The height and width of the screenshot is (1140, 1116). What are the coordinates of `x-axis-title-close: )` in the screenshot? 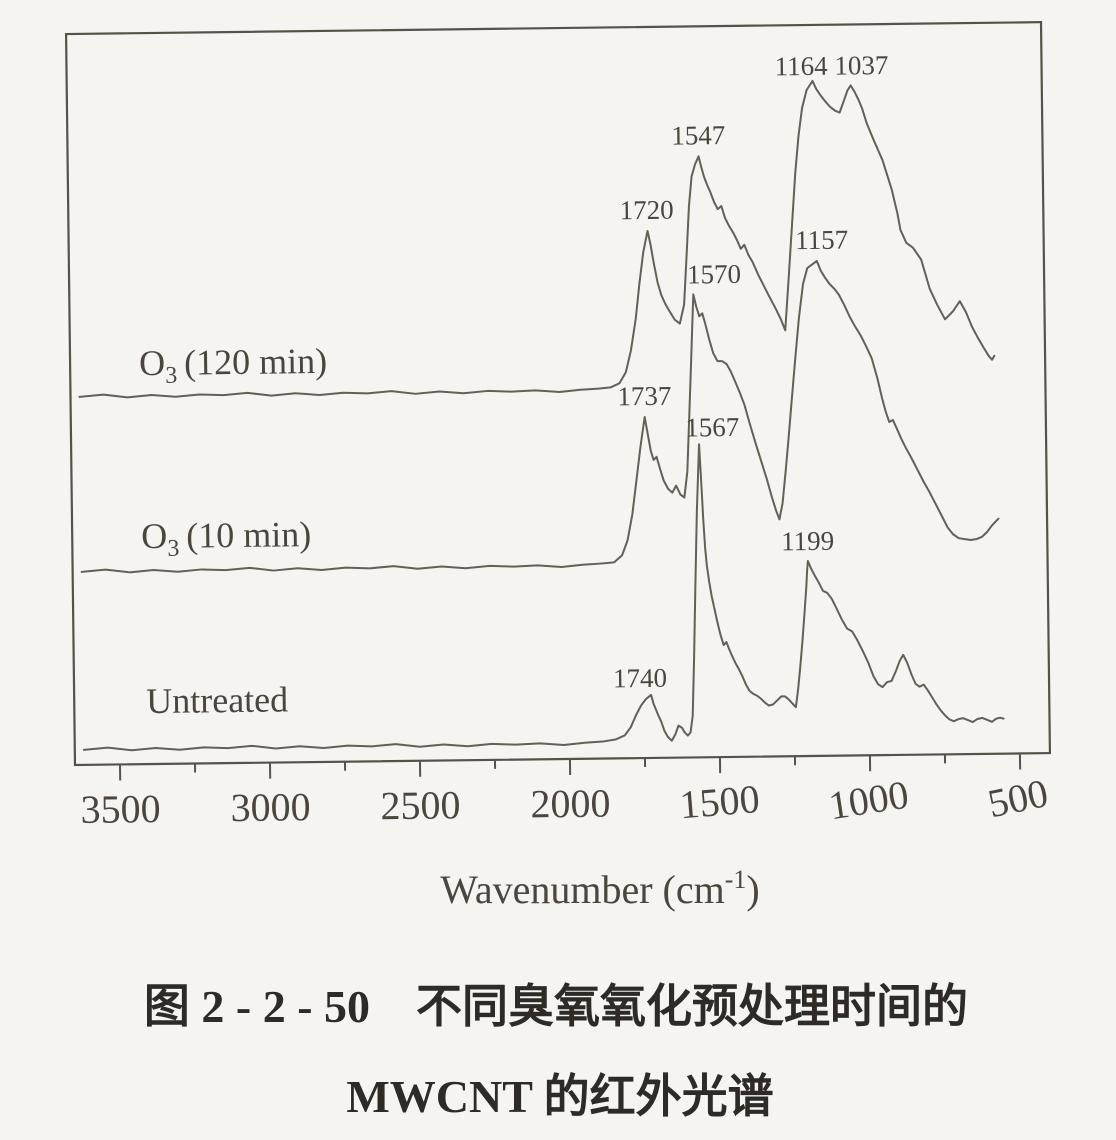 It's located at (752, 889).